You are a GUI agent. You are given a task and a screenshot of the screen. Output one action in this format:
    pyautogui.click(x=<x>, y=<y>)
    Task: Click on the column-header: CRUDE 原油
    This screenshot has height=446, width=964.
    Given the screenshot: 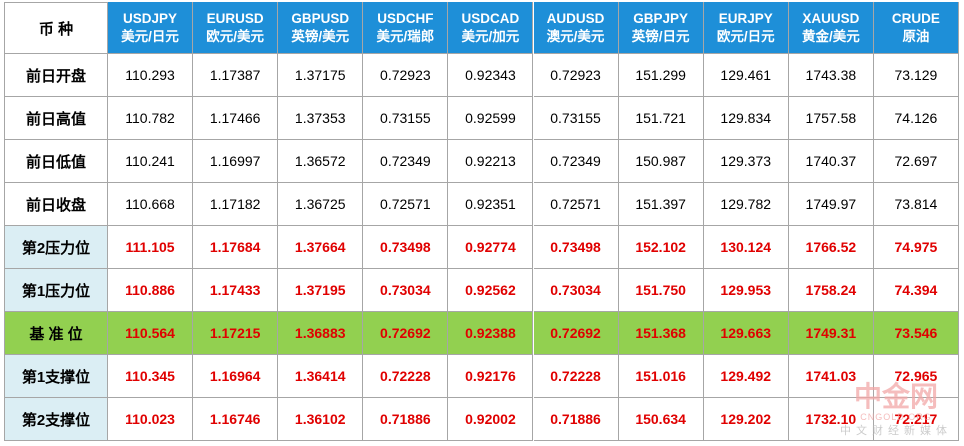 What is the action you would take?
    pyautogui.click(x=916, y=28)
    